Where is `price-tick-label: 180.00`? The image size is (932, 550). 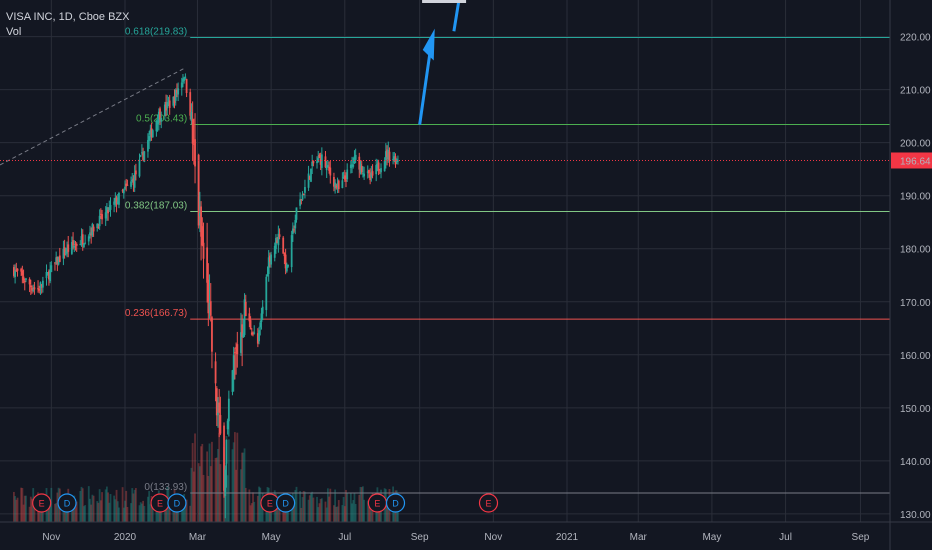
price-tick-label: 180.00 is located at coordinates (915, 250).